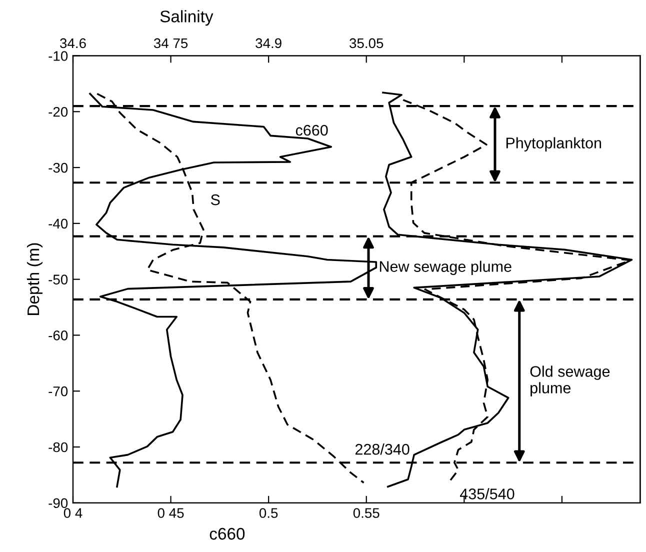 This screenshot has height=552, width=646. What do you see at coordinates (215, 200) in the screenshot?
I see `series-label: S` at bounding box center [215, 200].